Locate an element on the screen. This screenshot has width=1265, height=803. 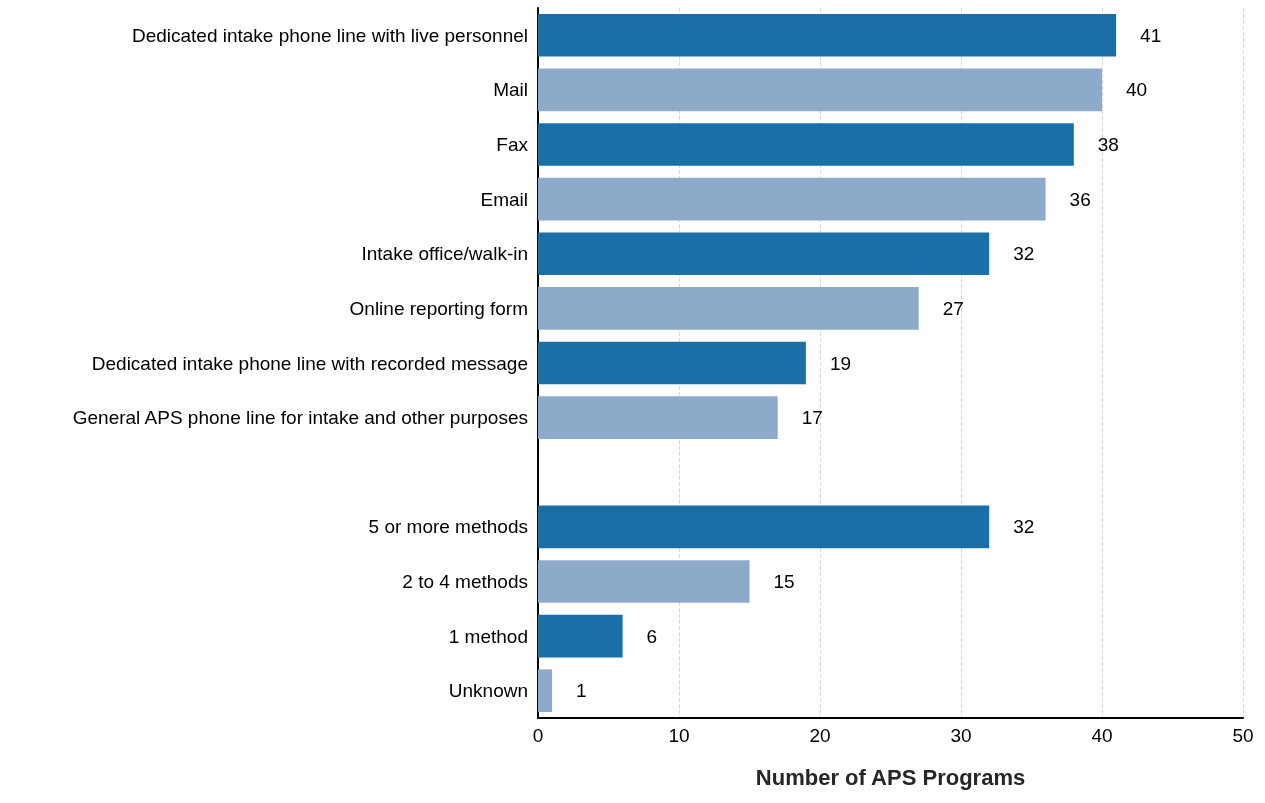
data-label: 15 is located at coordinates (784, 581).